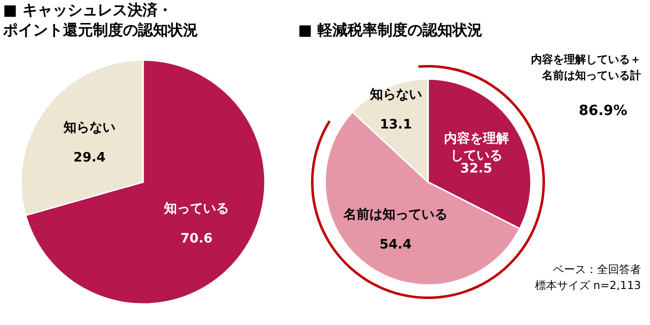 Image resolution: width=650 pixels, height=325 pixels. What do you see at coordinates (586, 67) in the screenshot?
I see `text: 内容を理解している＋名前は知っている計` at bounding box center [586, 67].